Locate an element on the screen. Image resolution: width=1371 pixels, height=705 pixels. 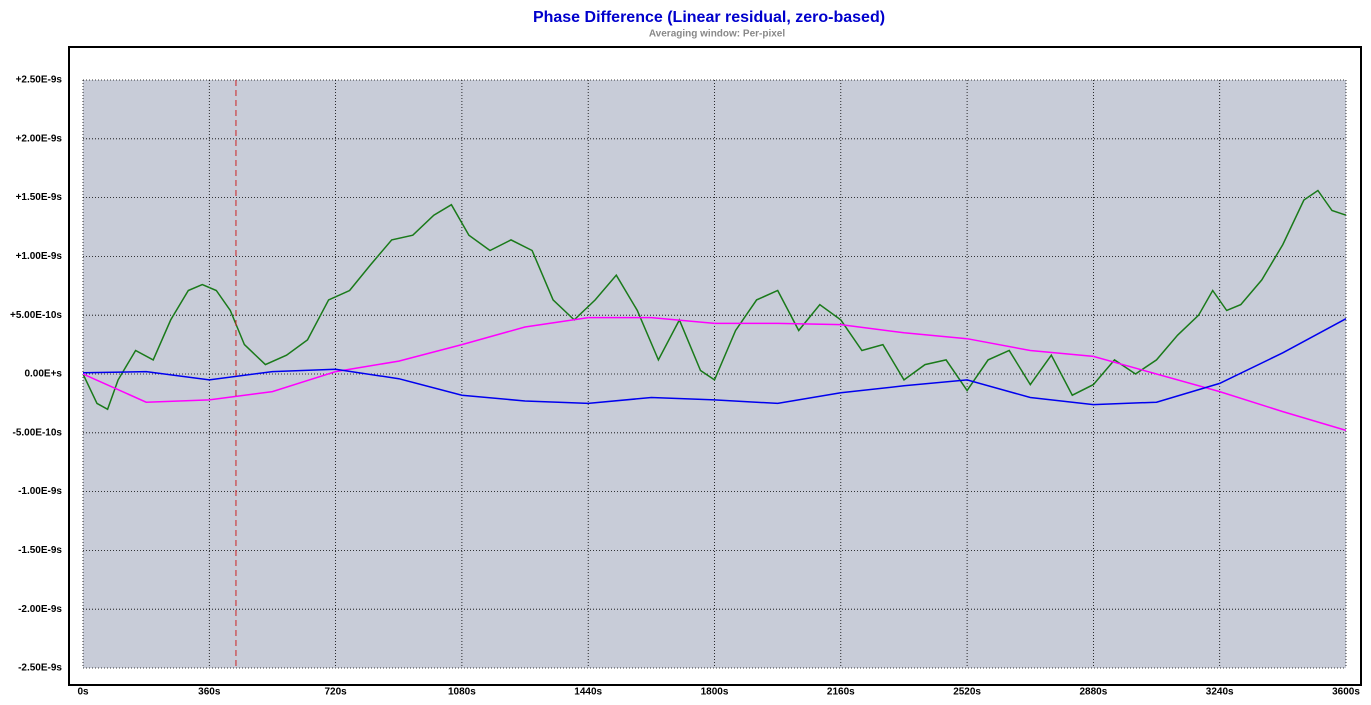
y-tick-label: -2.00E-9s is located at coordinates (40, 609).